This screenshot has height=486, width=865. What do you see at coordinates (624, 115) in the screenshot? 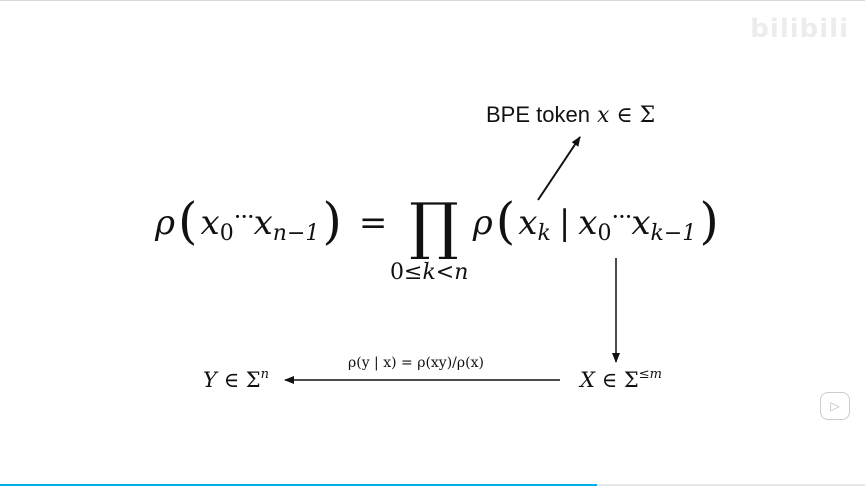
I see `element-of-symbol: ∈` at bounding box center [624, 115].